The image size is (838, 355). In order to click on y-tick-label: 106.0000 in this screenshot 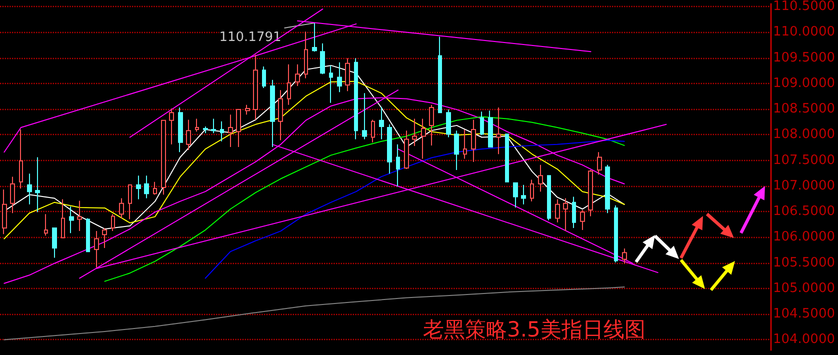, I will do `click(803, 237)`.